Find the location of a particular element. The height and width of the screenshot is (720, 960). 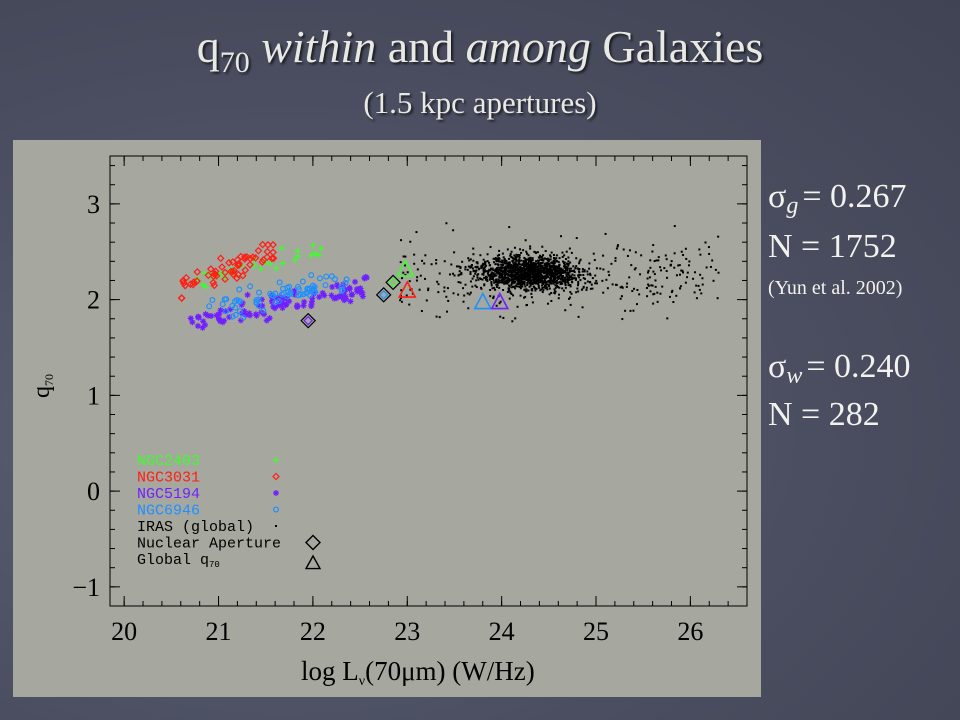

x-axis-label: log Lν(70μm) (W/Hz) is located at coordinates (418, 672).